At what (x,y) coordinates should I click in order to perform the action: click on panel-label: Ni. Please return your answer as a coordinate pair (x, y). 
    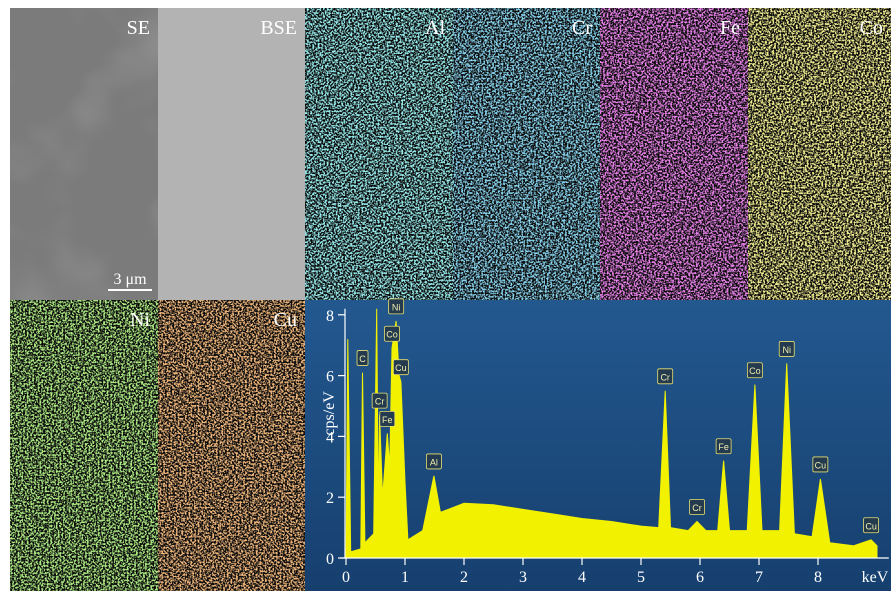
    Looking at the image, I should click on (140, 320).